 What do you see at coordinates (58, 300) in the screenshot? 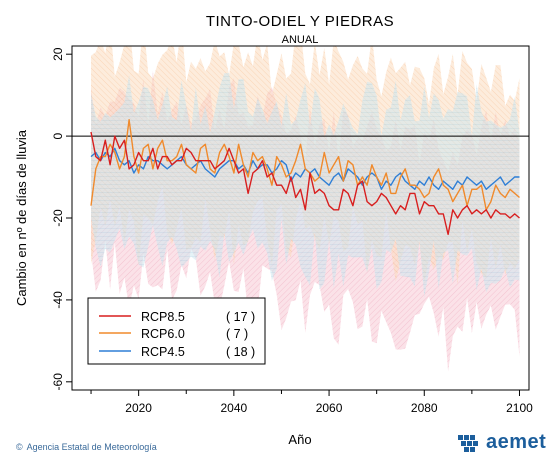
I see `y-tick-label: -40` at bounding box center [58, 300].